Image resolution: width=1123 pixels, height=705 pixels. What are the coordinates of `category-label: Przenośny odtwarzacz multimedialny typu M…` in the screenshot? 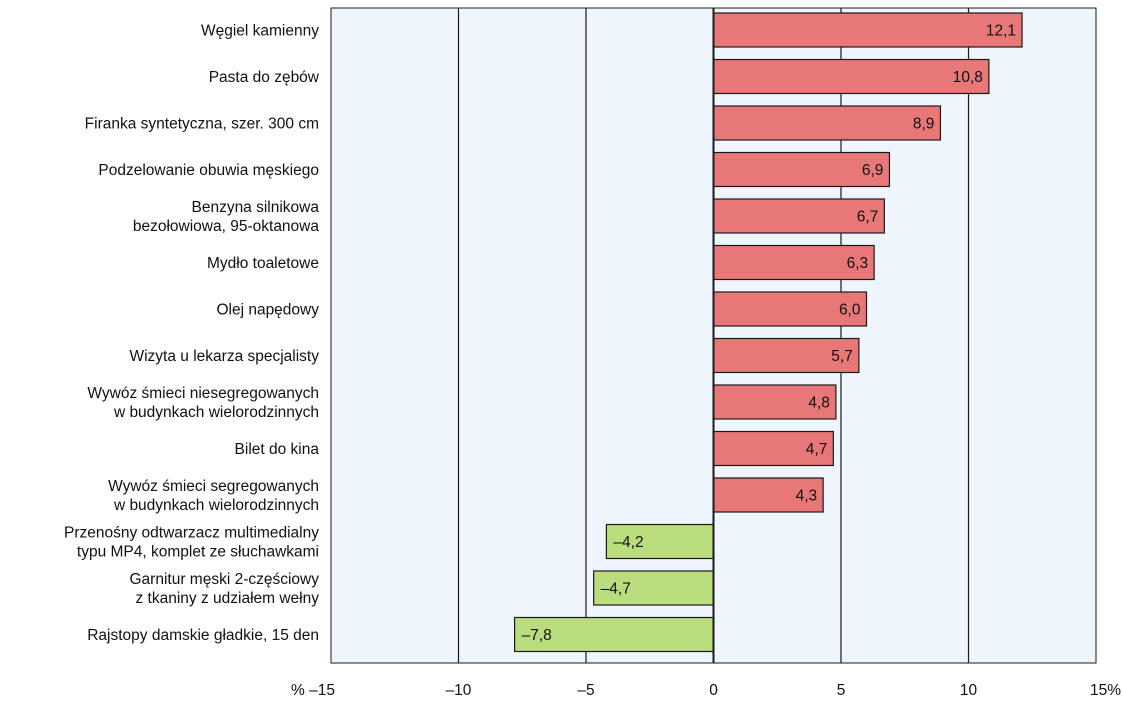 It's located at (191, 543).